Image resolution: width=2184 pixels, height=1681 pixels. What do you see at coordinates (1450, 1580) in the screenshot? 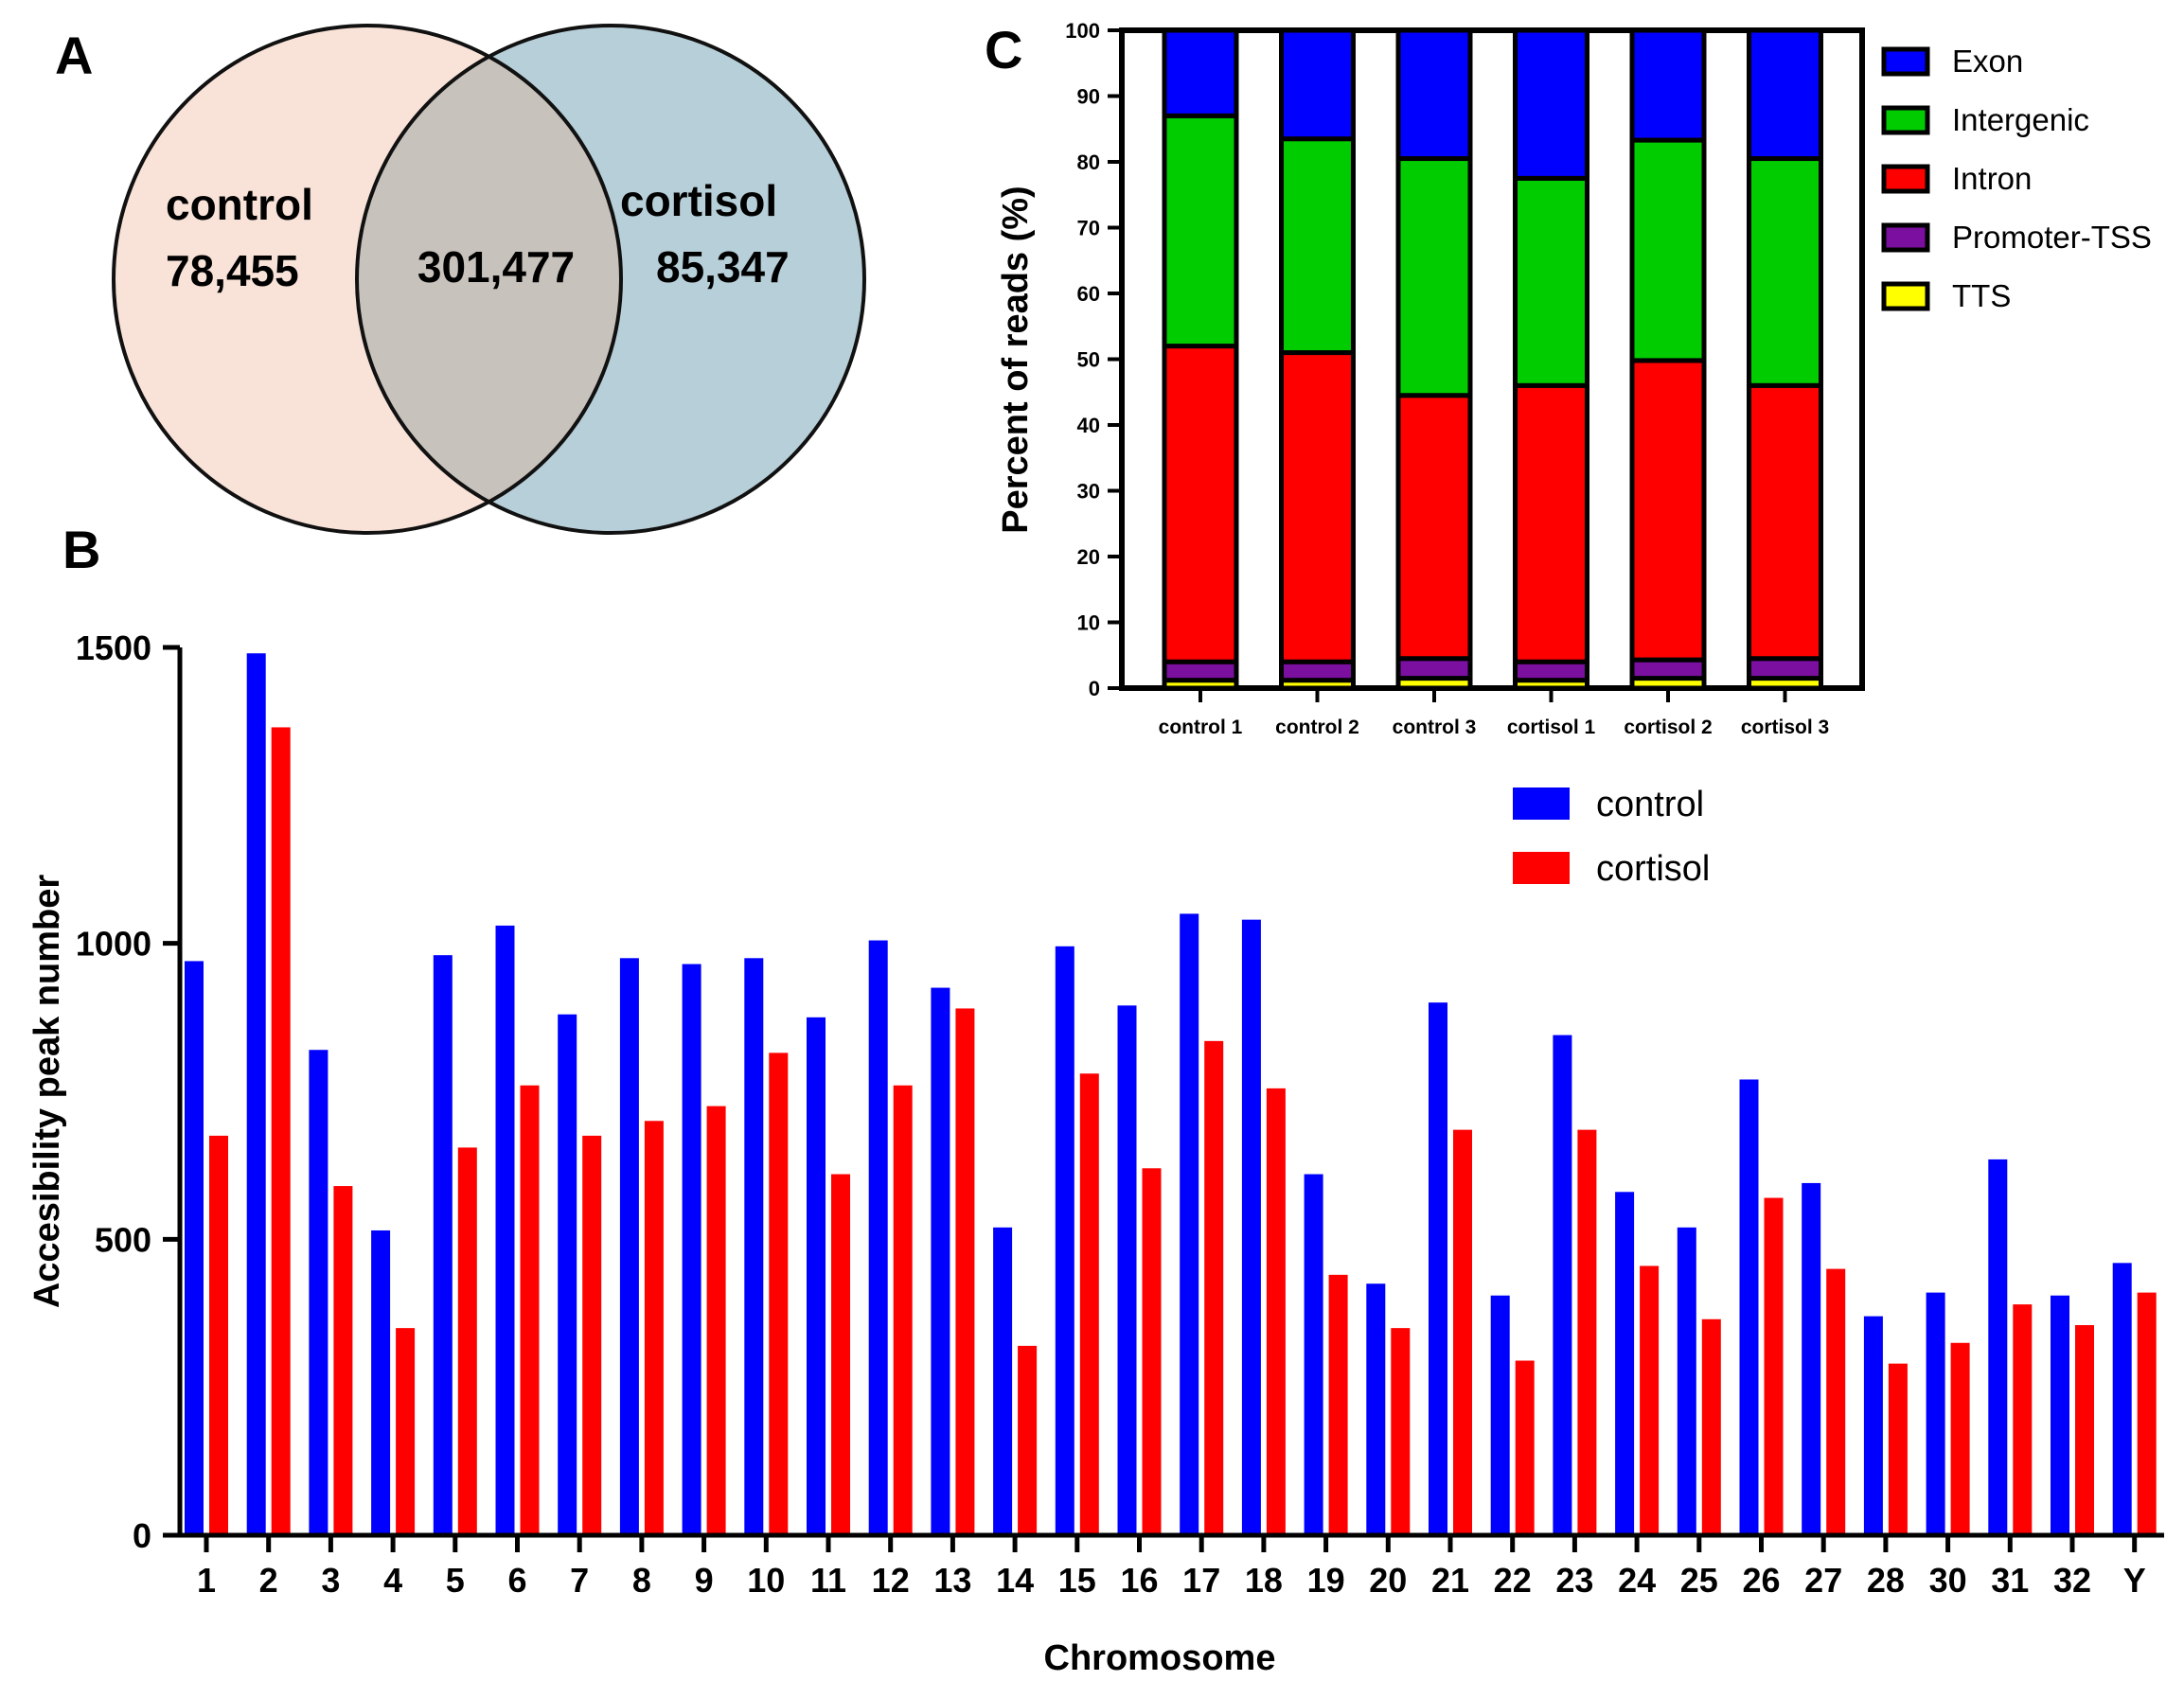
I see `b-x-tick-label: 21` at bounding box center [1450, 1580].